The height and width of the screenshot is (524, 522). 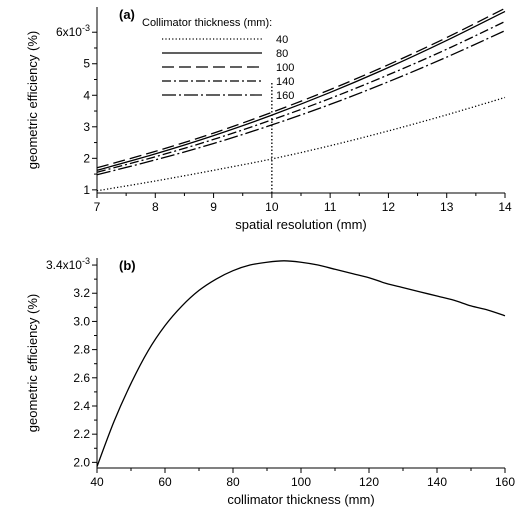 I want to click on x-tick-label: 14, so click(x=505, y=207).